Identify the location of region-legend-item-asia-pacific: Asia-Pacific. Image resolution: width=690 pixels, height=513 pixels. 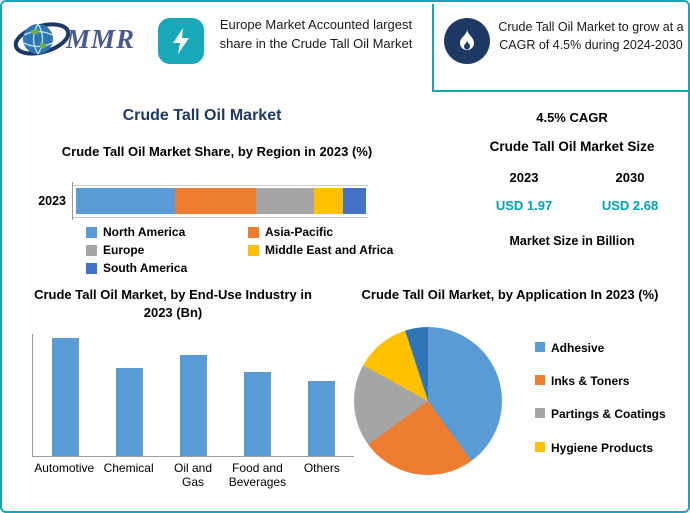
(323, 232).